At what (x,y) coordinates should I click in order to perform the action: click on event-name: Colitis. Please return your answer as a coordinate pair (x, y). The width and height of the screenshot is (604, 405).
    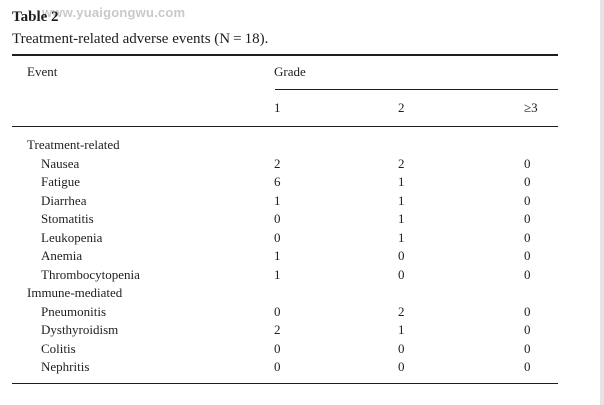
    Looking at the image, I should click on (58, 348).